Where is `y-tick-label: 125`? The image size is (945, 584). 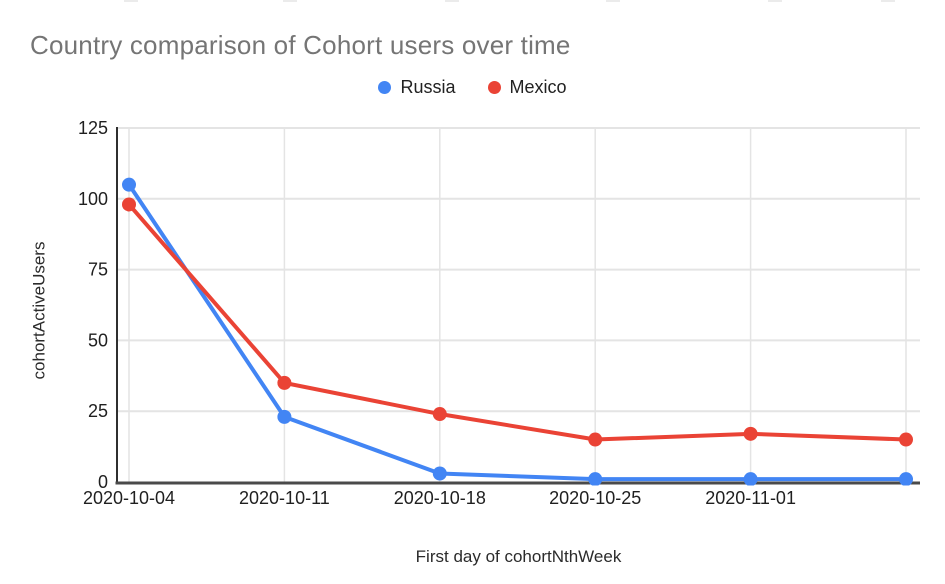 y-tick-label: 125 is located at coordinates (93, 128).